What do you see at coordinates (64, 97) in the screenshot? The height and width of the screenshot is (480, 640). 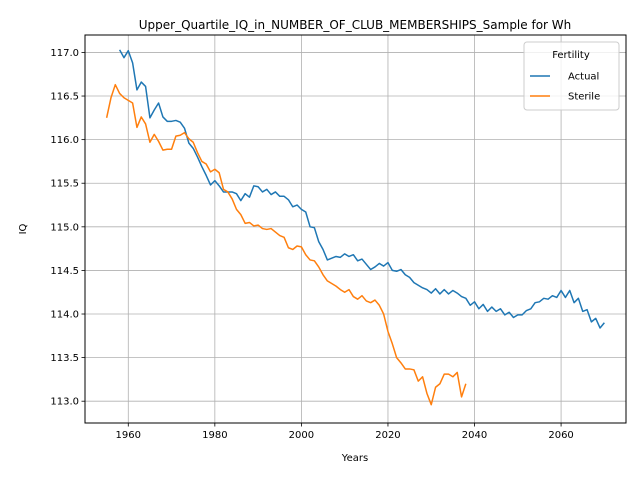 I see `y-tick-label: 116.5` at bounding box center [64, 97].